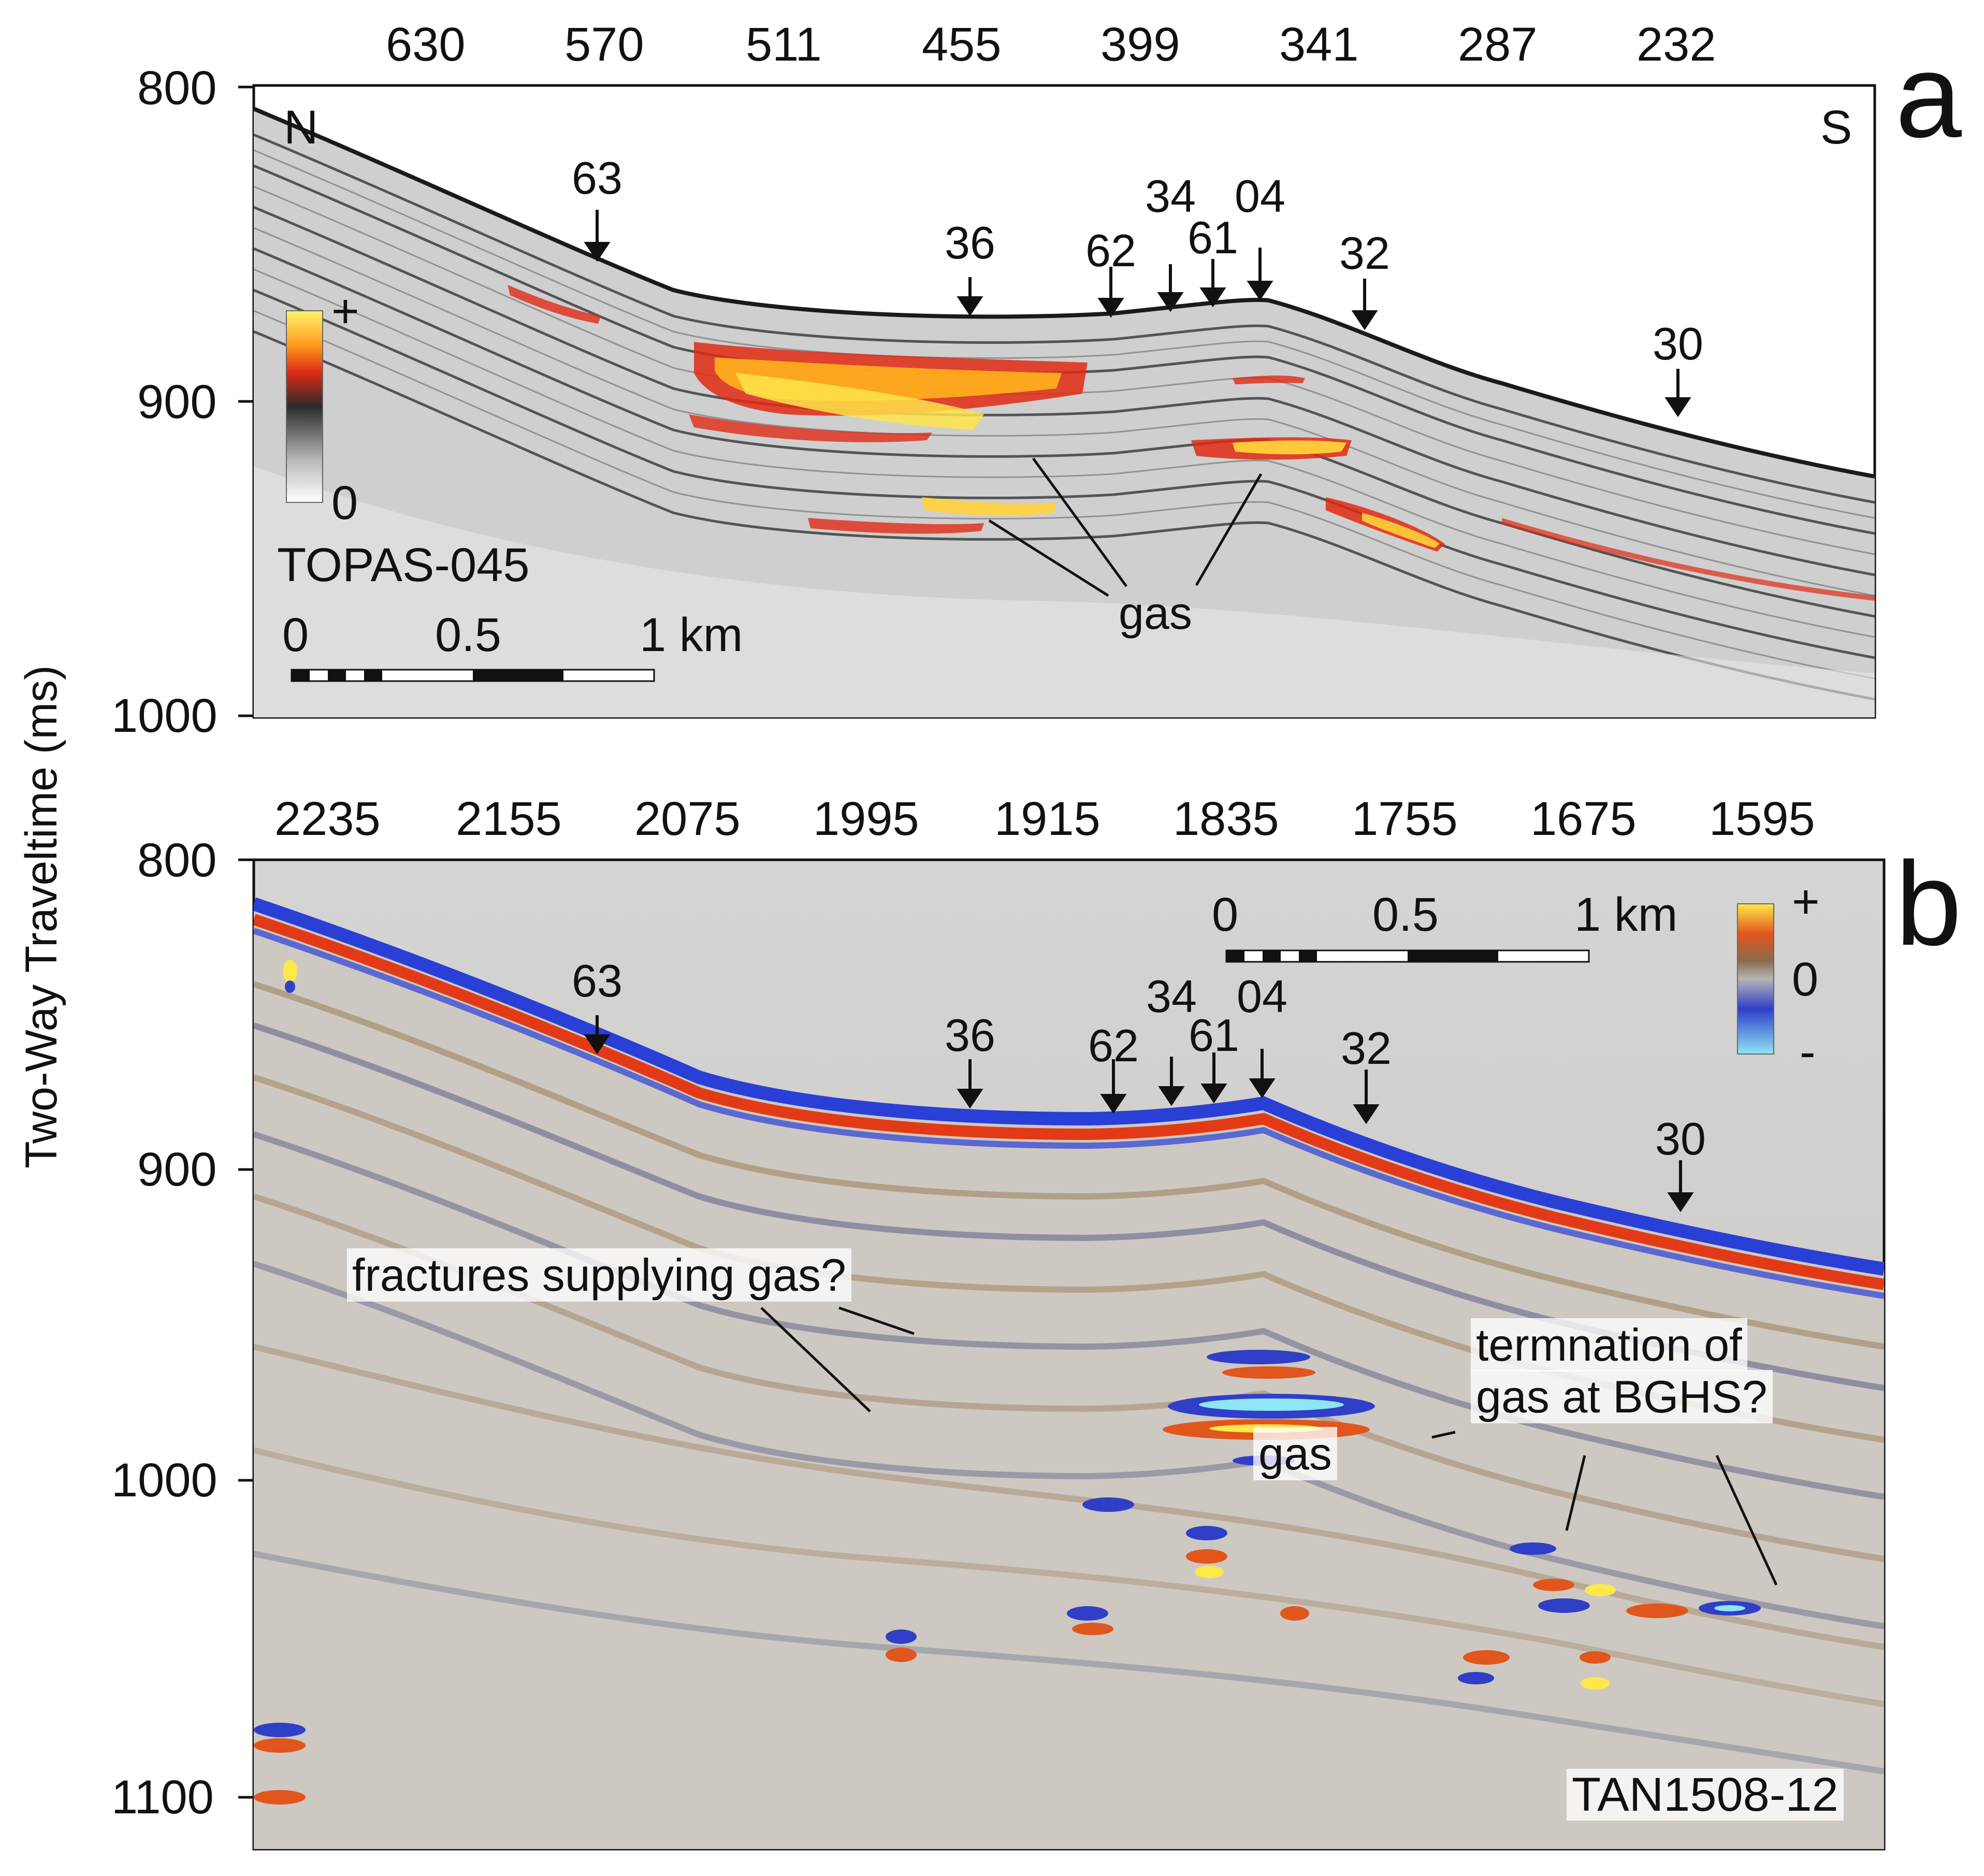 This screenshot has width=1984, height=1876. Describe the element at coordinates (473, 675) in the screenshot. I see `panel-a-scalebar` at that location.